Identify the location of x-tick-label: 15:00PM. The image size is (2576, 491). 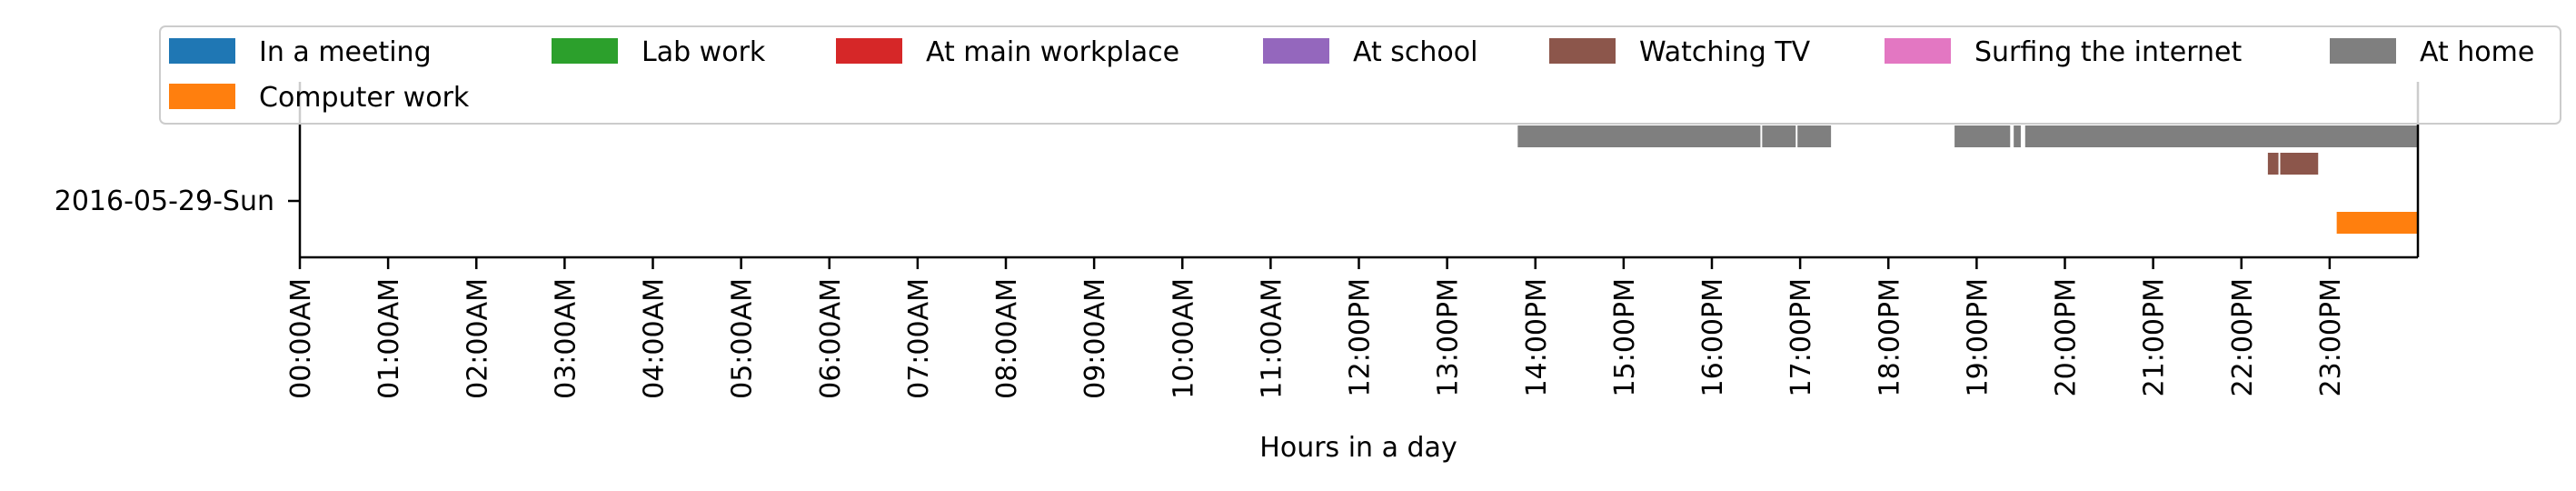
(1625, 337).